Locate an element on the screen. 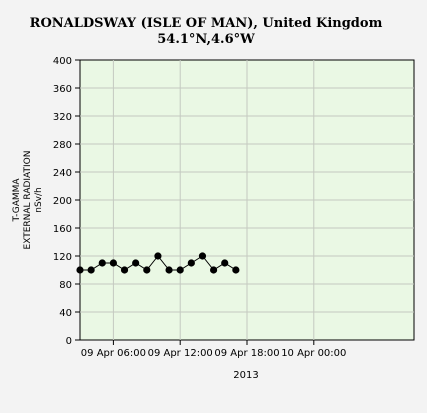  y-tick-label: 0 is located at coordinates (69, 341).